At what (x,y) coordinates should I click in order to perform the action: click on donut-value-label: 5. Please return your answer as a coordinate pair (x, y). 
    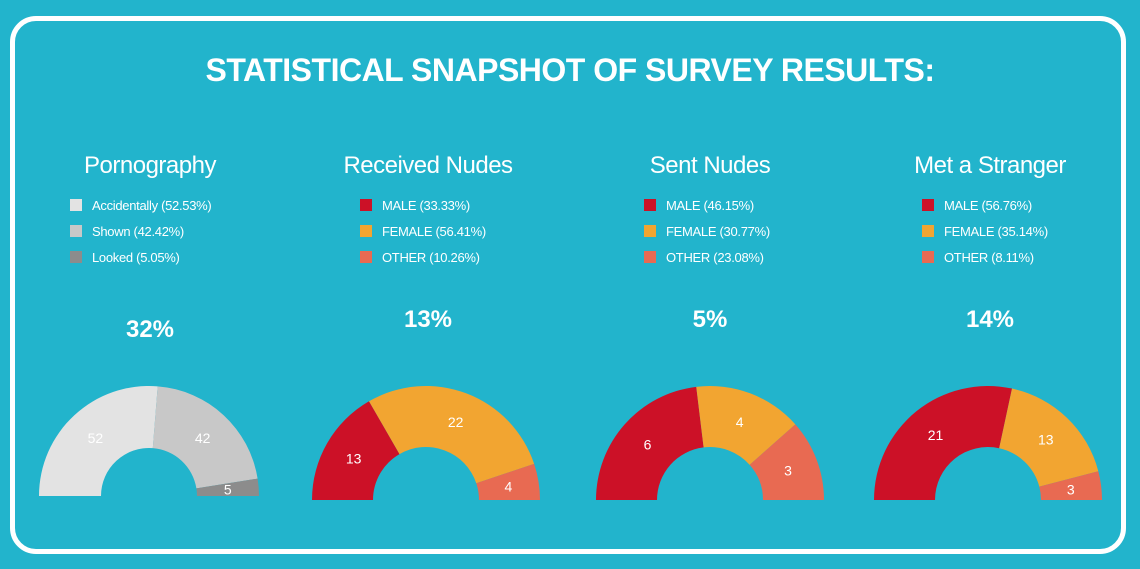
    Looking at the image, I should click on (228, 490).